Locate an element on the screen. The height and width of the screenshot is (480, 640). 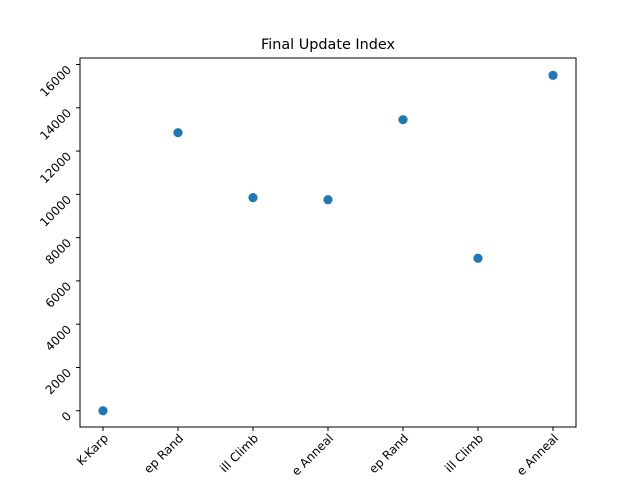
y-tick-label: 16000 is located at coordinates (55, 81).